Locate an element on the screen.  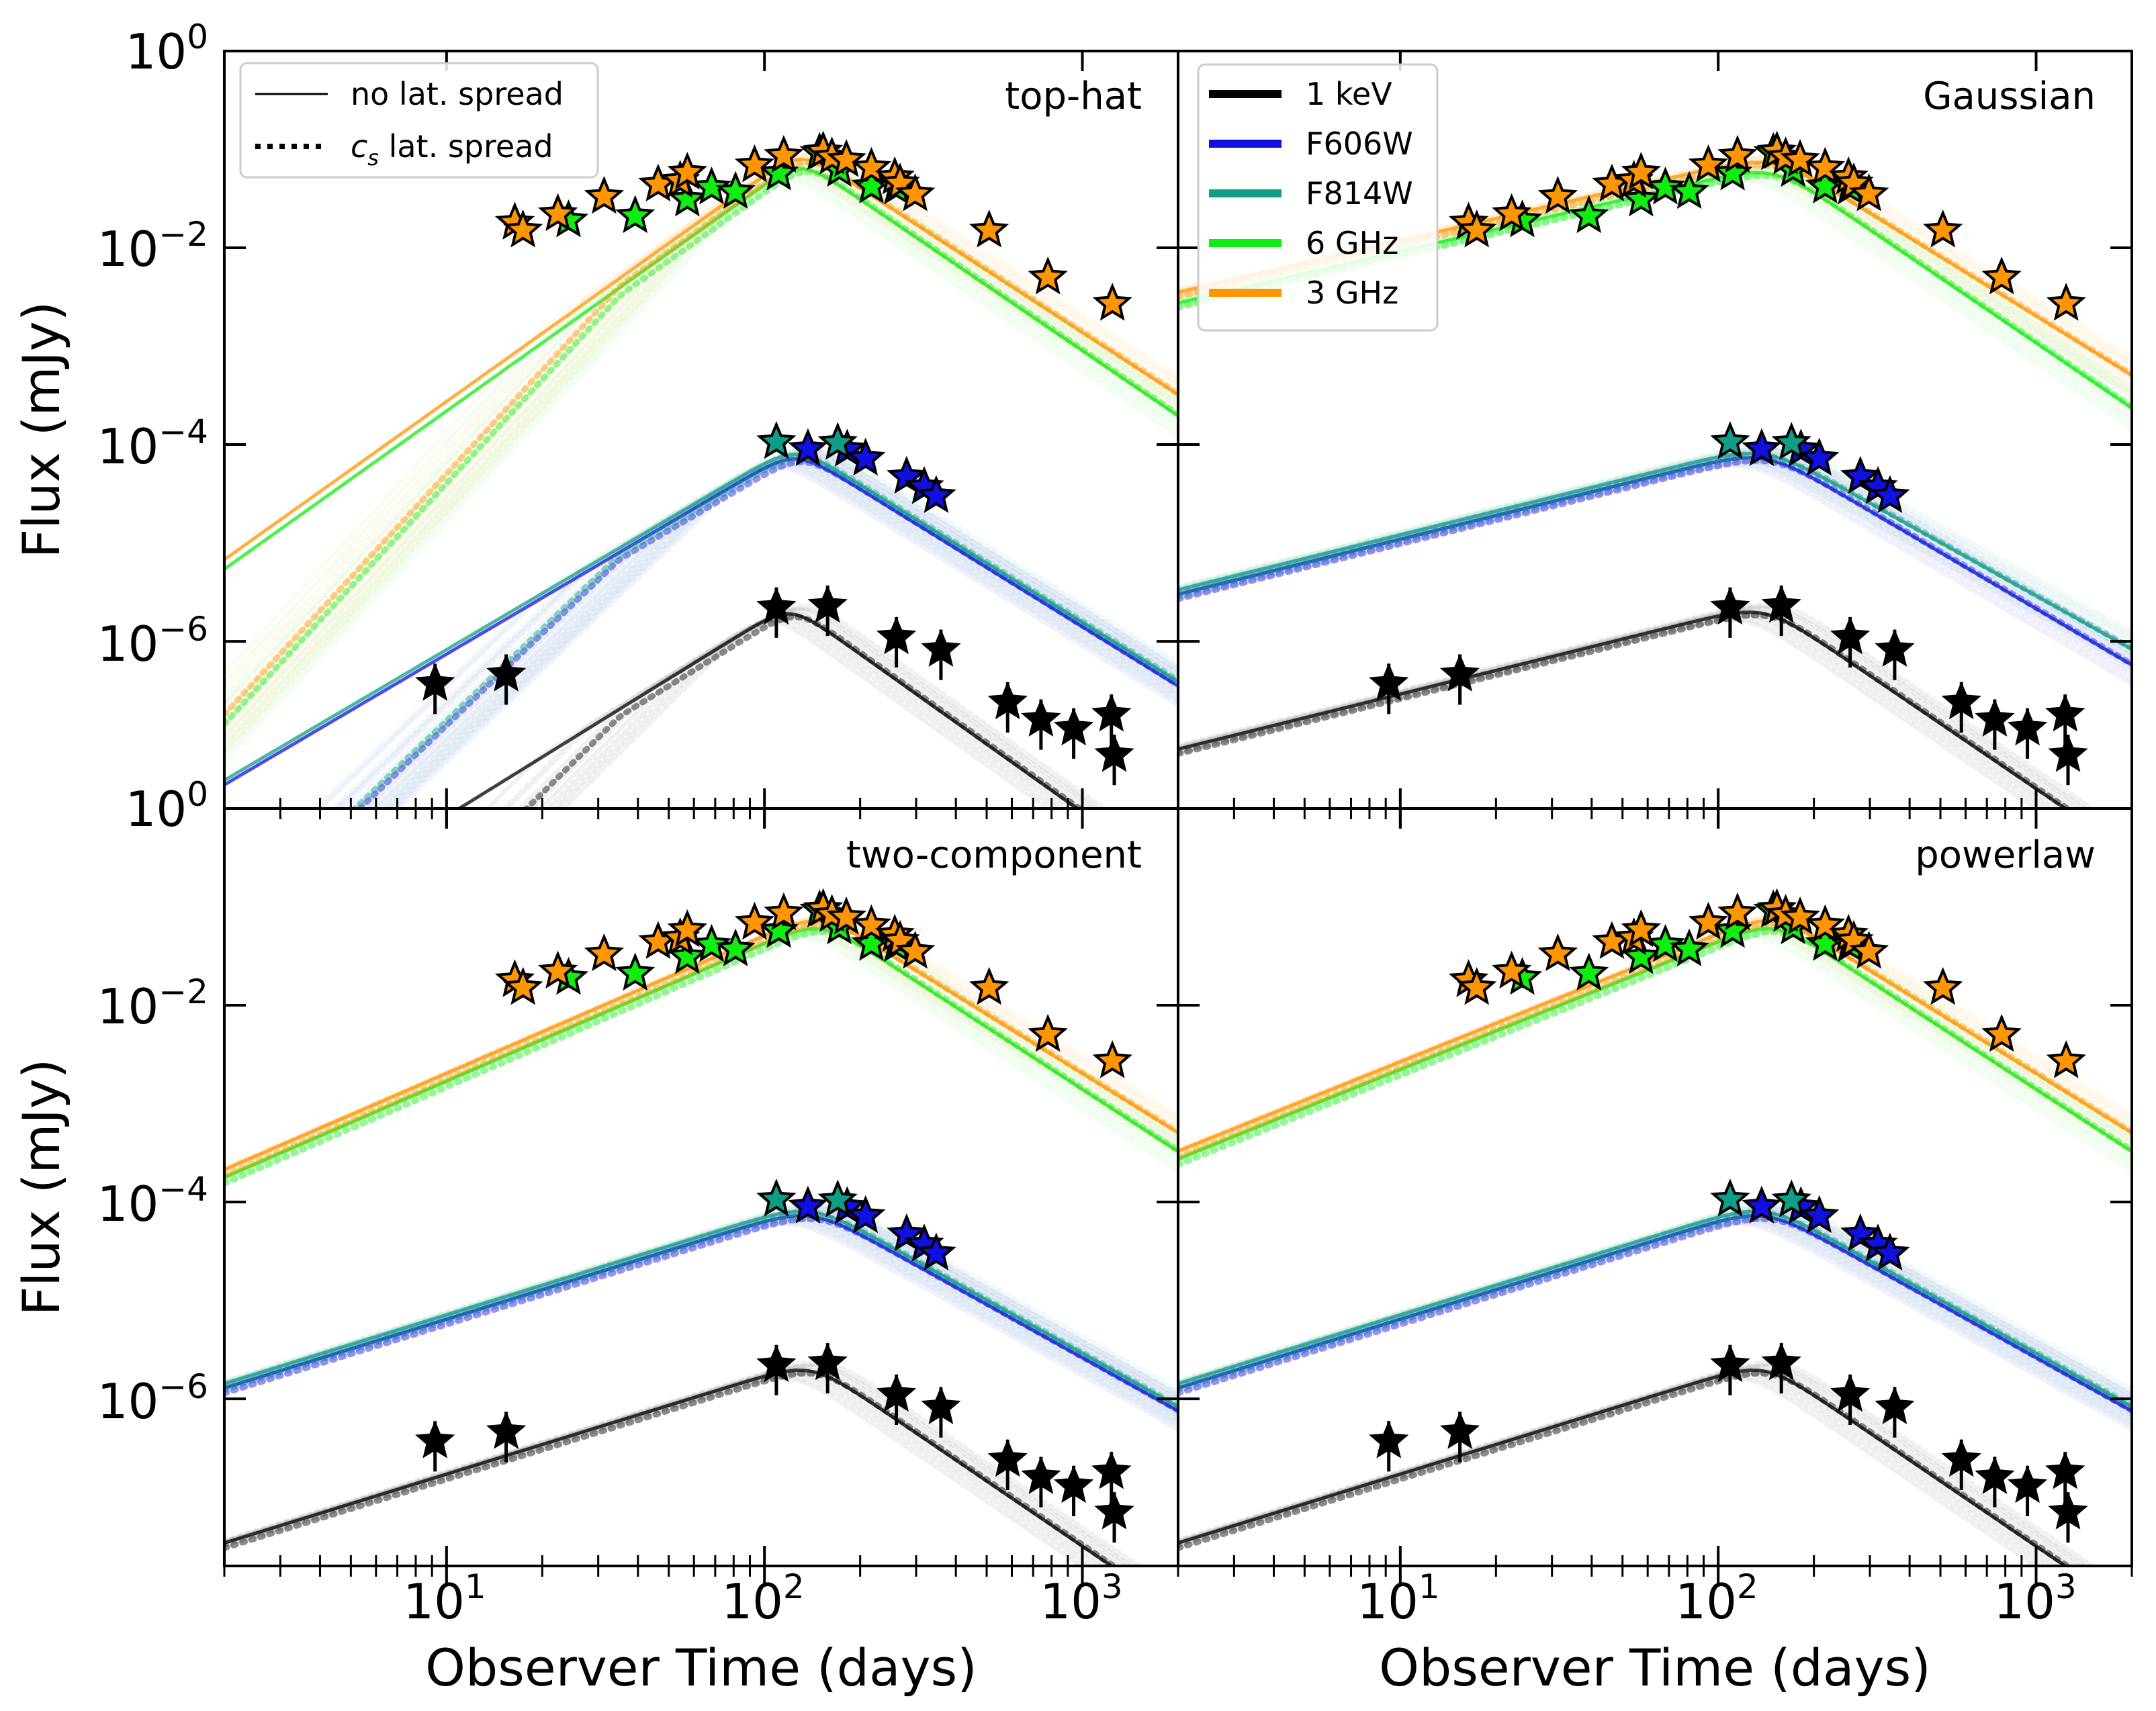
model-sample-3ghz is located at coordinates (701, 421).